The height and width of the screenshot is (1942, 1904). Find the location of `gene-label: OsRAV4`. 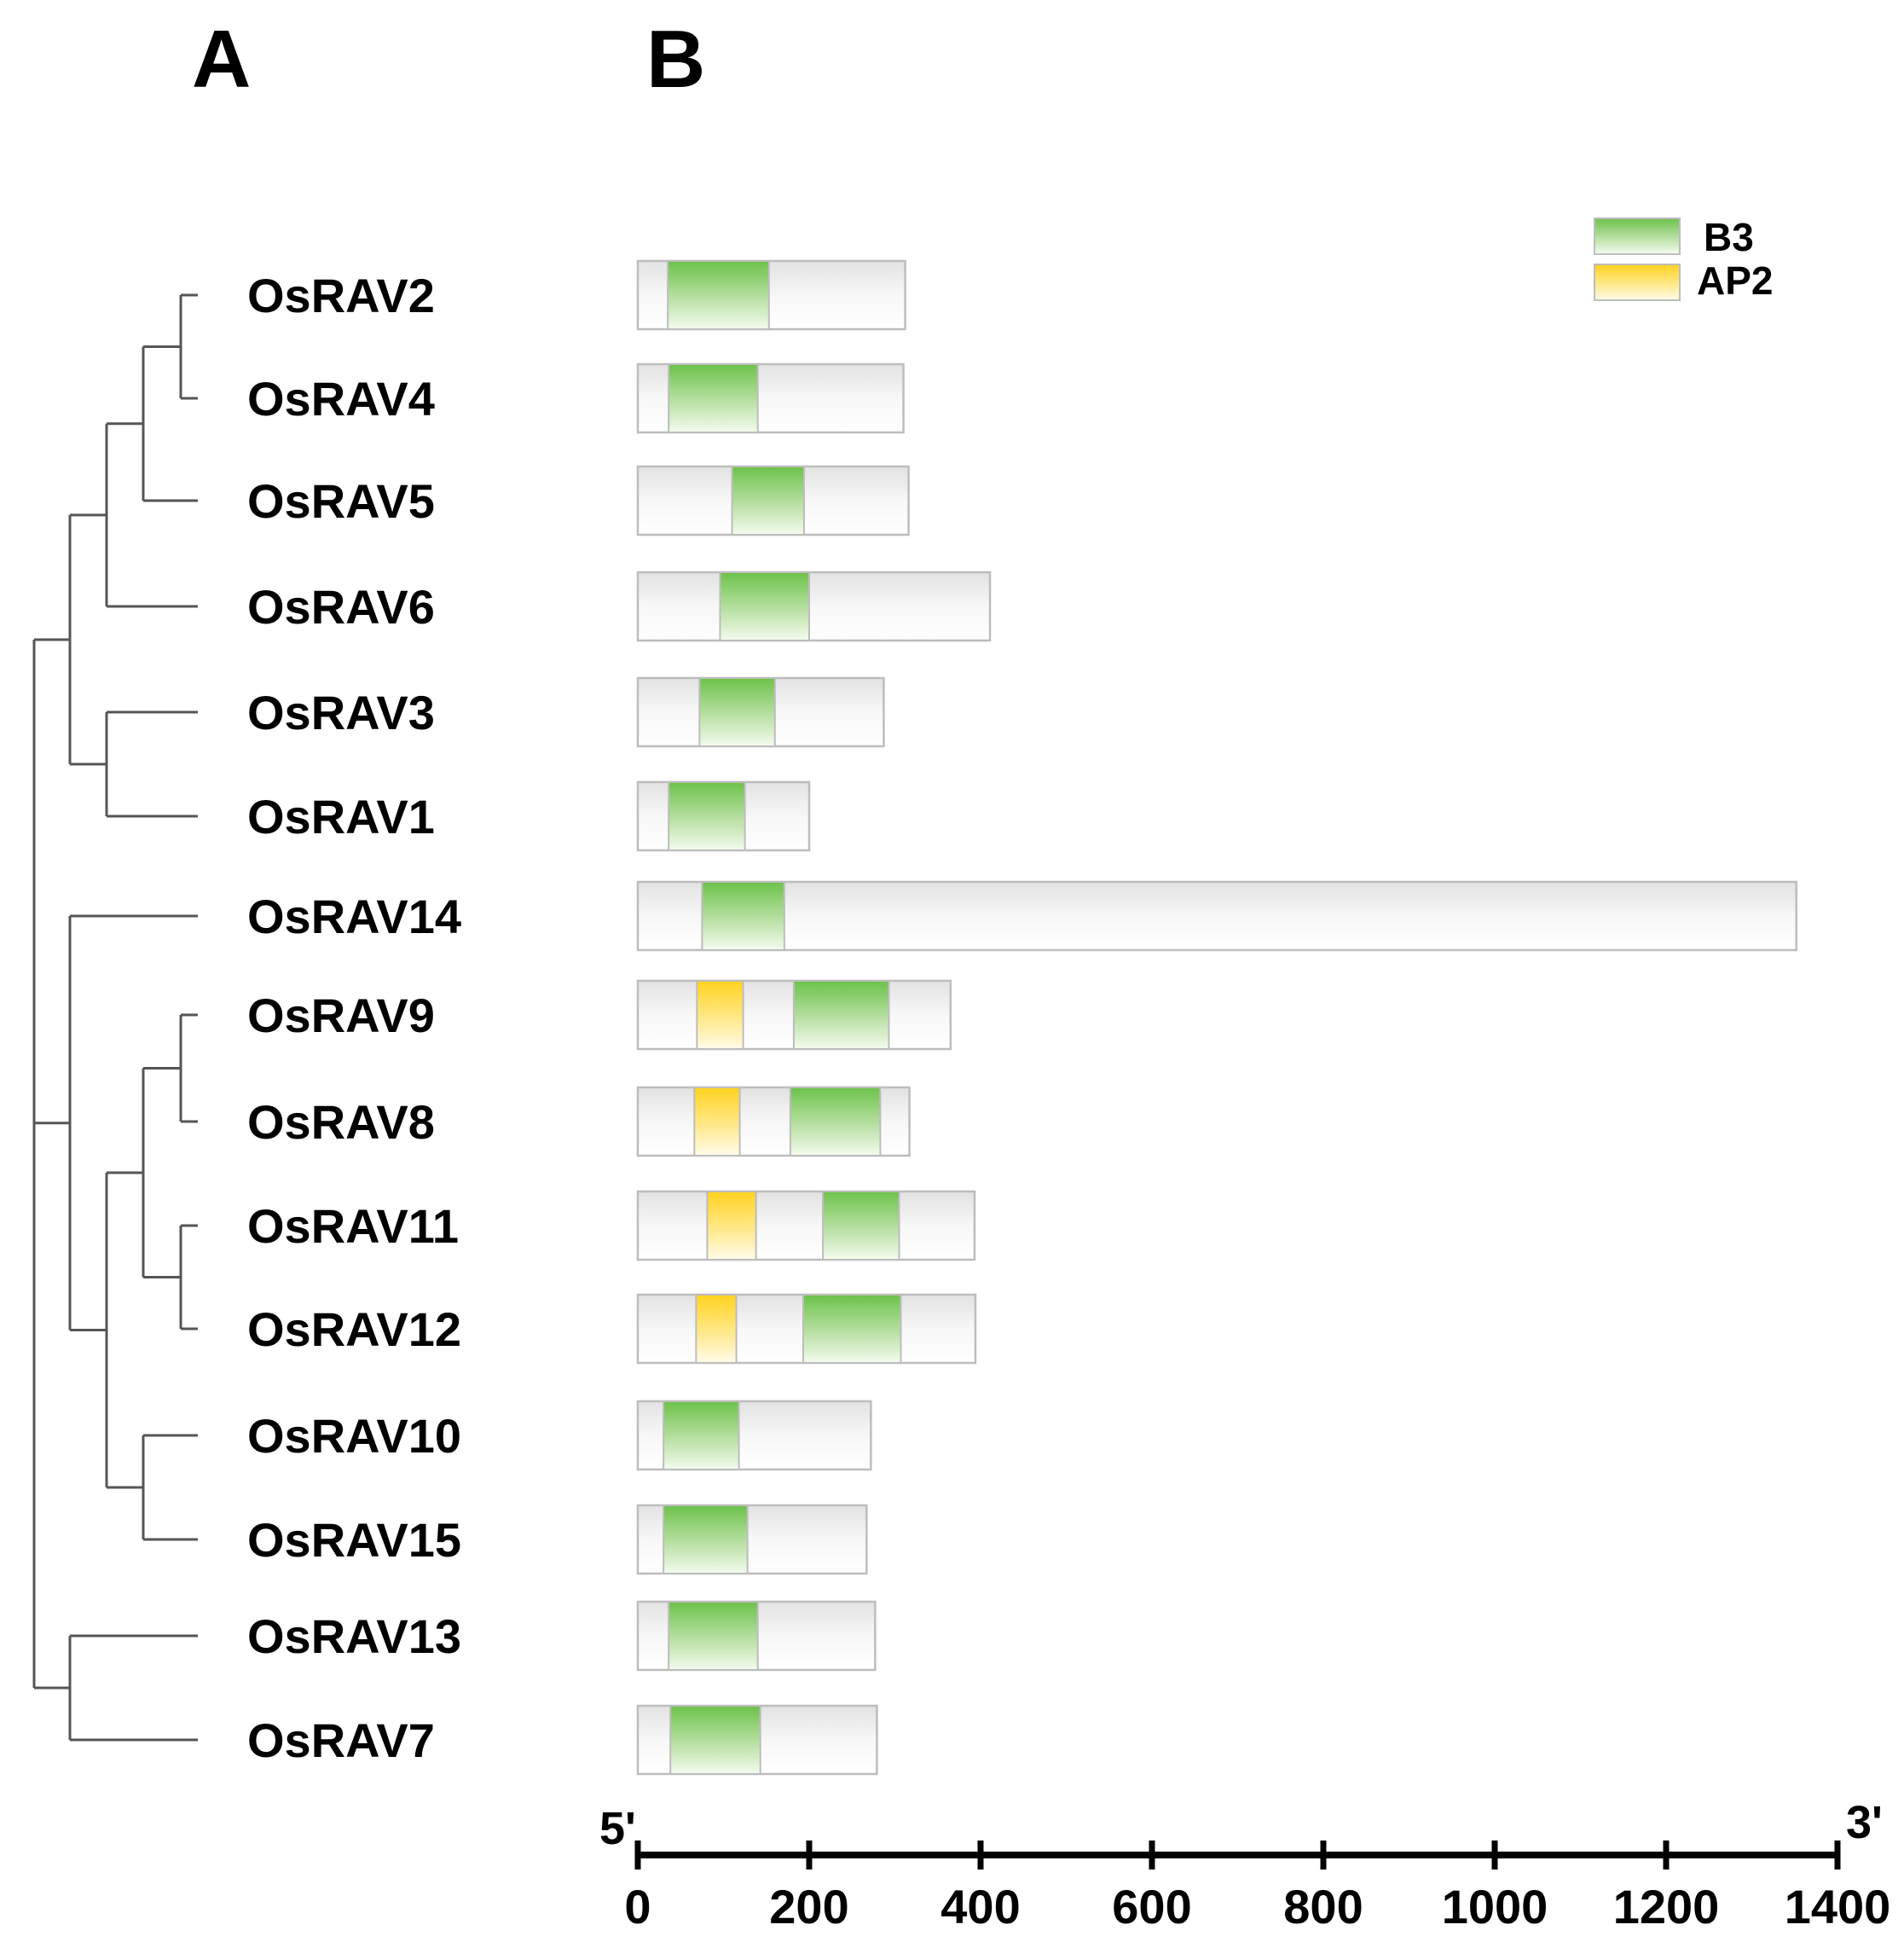

gene-label: OsRAV4 is located at coordinates (341, 399).